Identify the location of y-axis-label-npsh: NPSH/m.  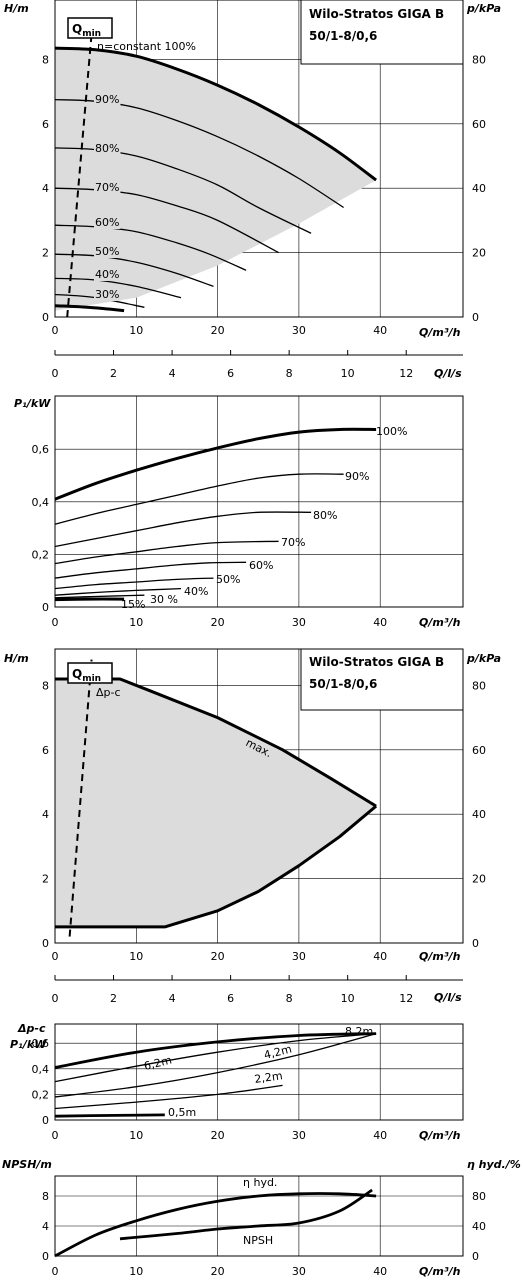
(27, 1164).